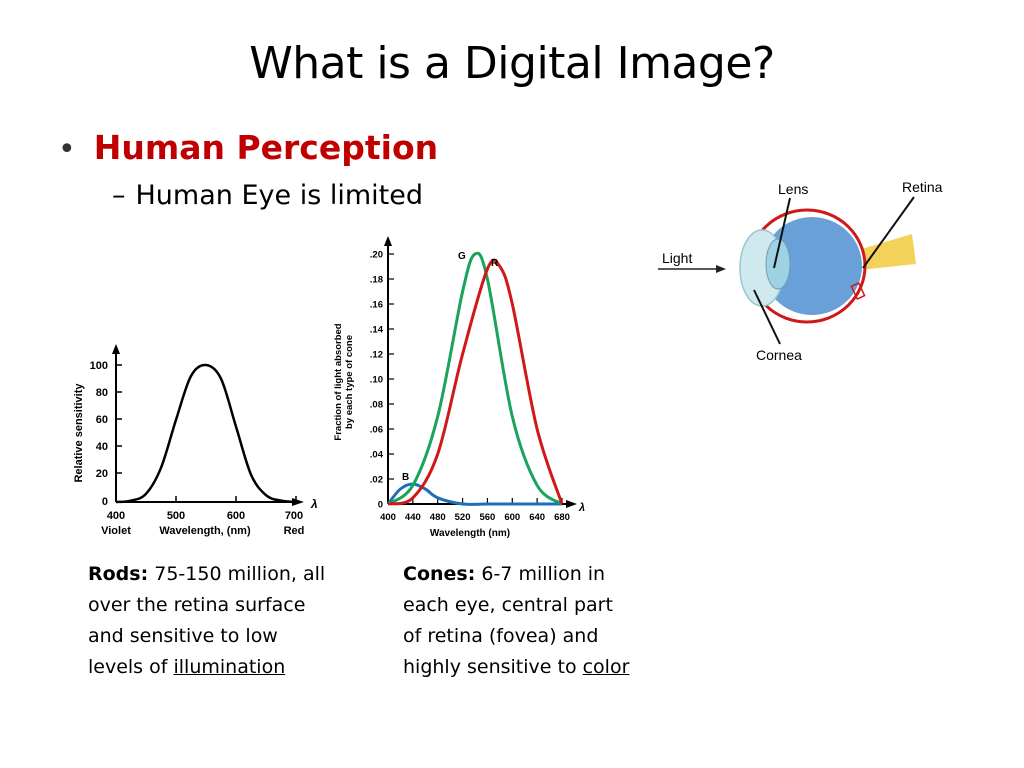  What do you see at coordinates (176, 516) in the screenshot?
I see `rods-xtick: 500` at bounding box center [176, 516].